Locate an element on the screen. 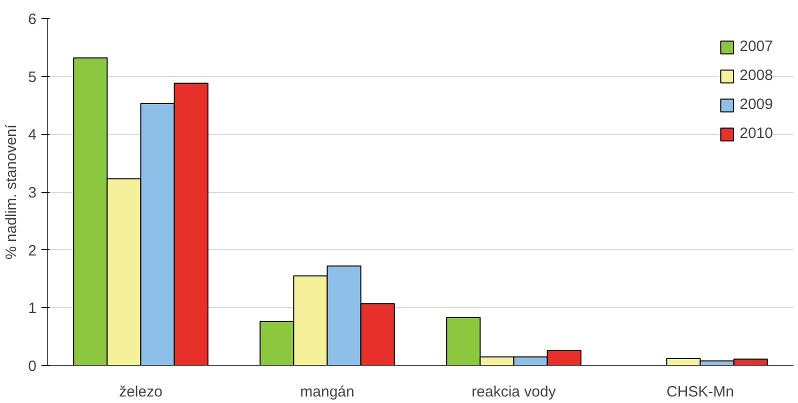  y-tick-label: 1 is located at coordinates (32, 309).